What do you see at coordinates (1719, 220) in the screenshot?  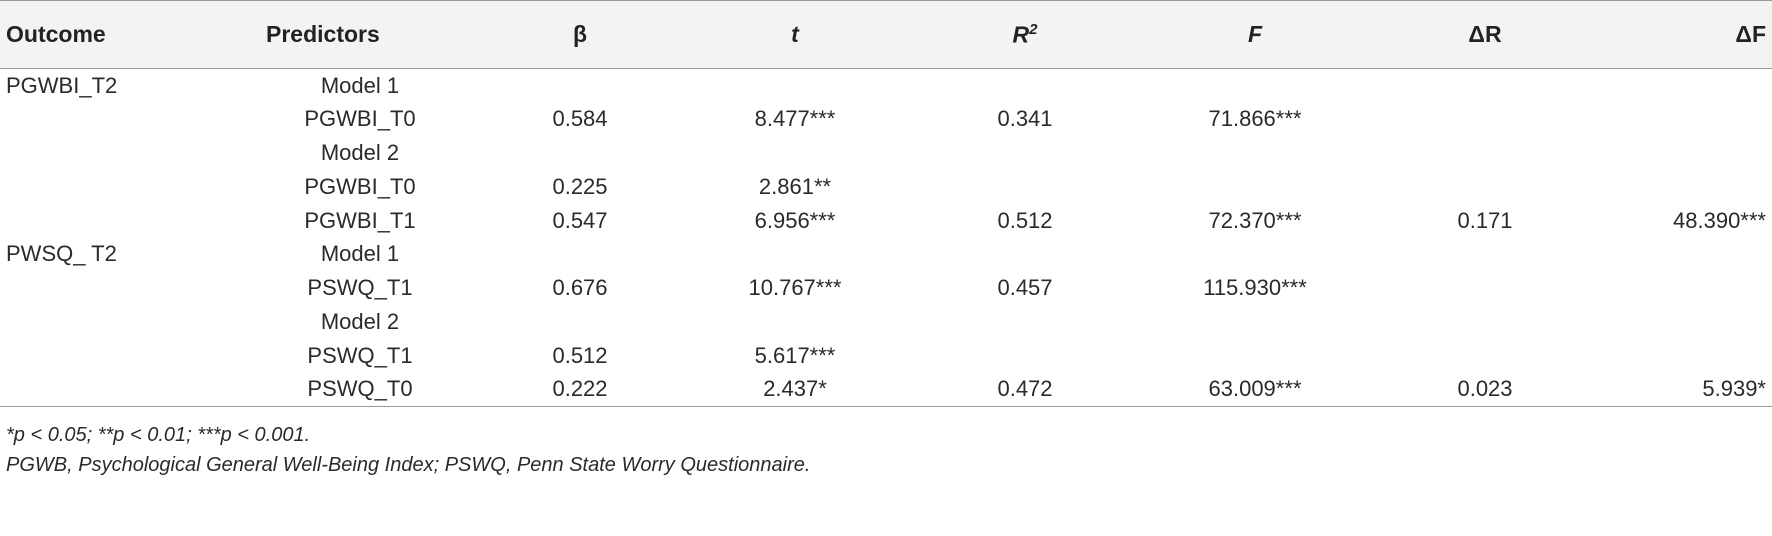 I see `cell-delta-f: 48.390***` at bounding box center [1719, 220].